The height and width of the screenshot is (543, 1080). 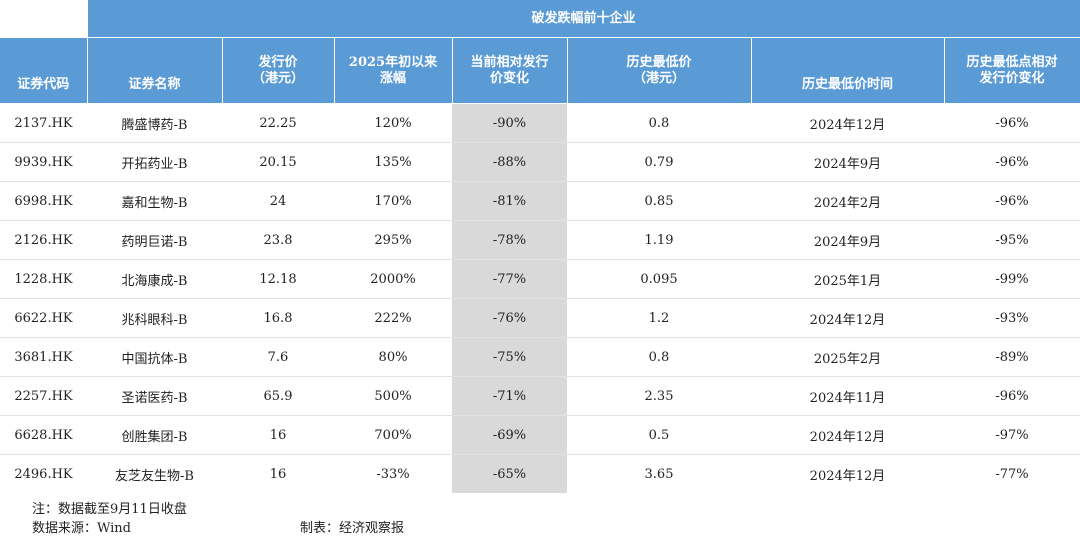 What do you see at coordinates (509, 201) in the screenshot?
I see `cell-current-vs-issue: -81%` at bounding box center [509, 201].